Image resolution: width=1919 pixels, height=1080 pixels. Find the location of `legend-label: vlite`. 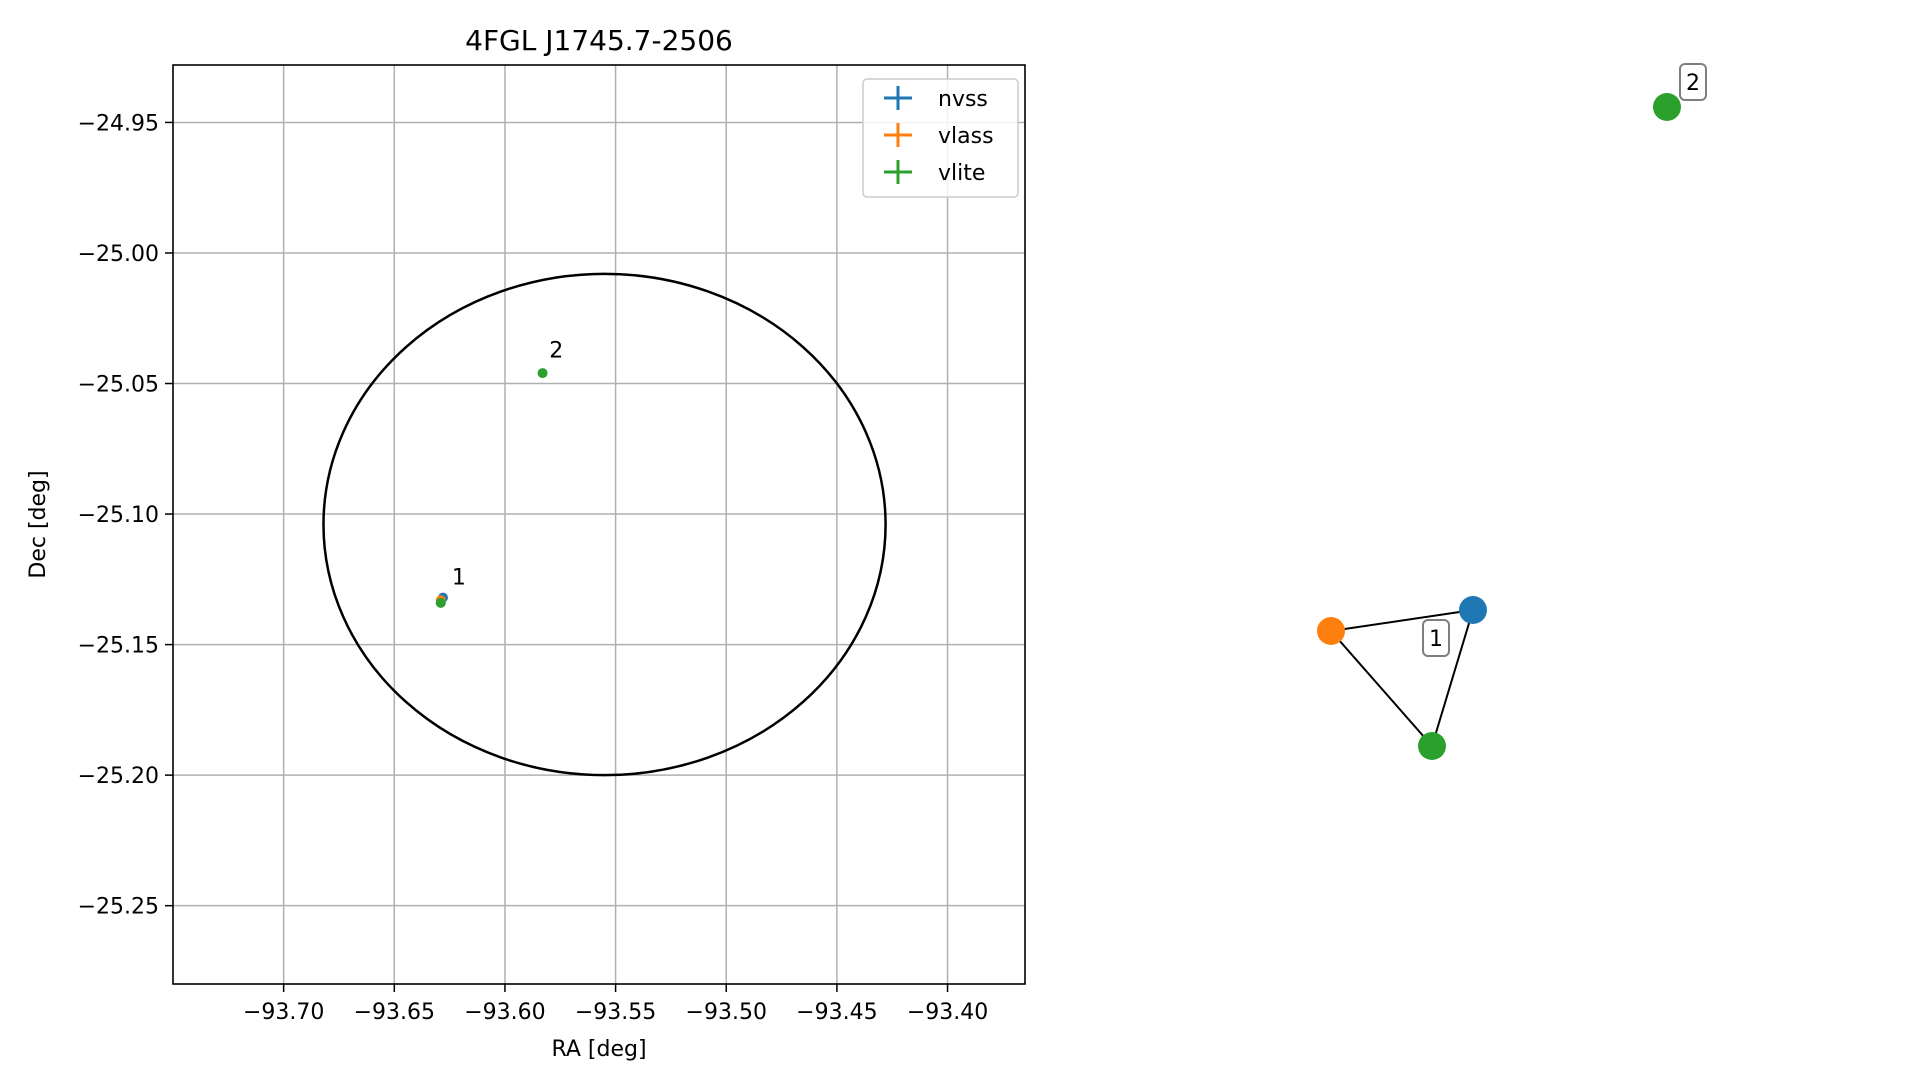

legend-label: vlite is located at coordinates (961, 173).